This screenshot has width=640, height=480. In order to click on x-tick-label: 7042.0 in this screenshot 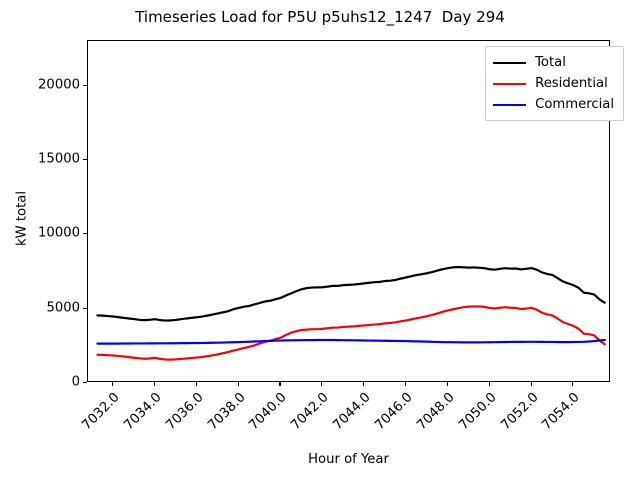, I will do `click(310, 412)`.